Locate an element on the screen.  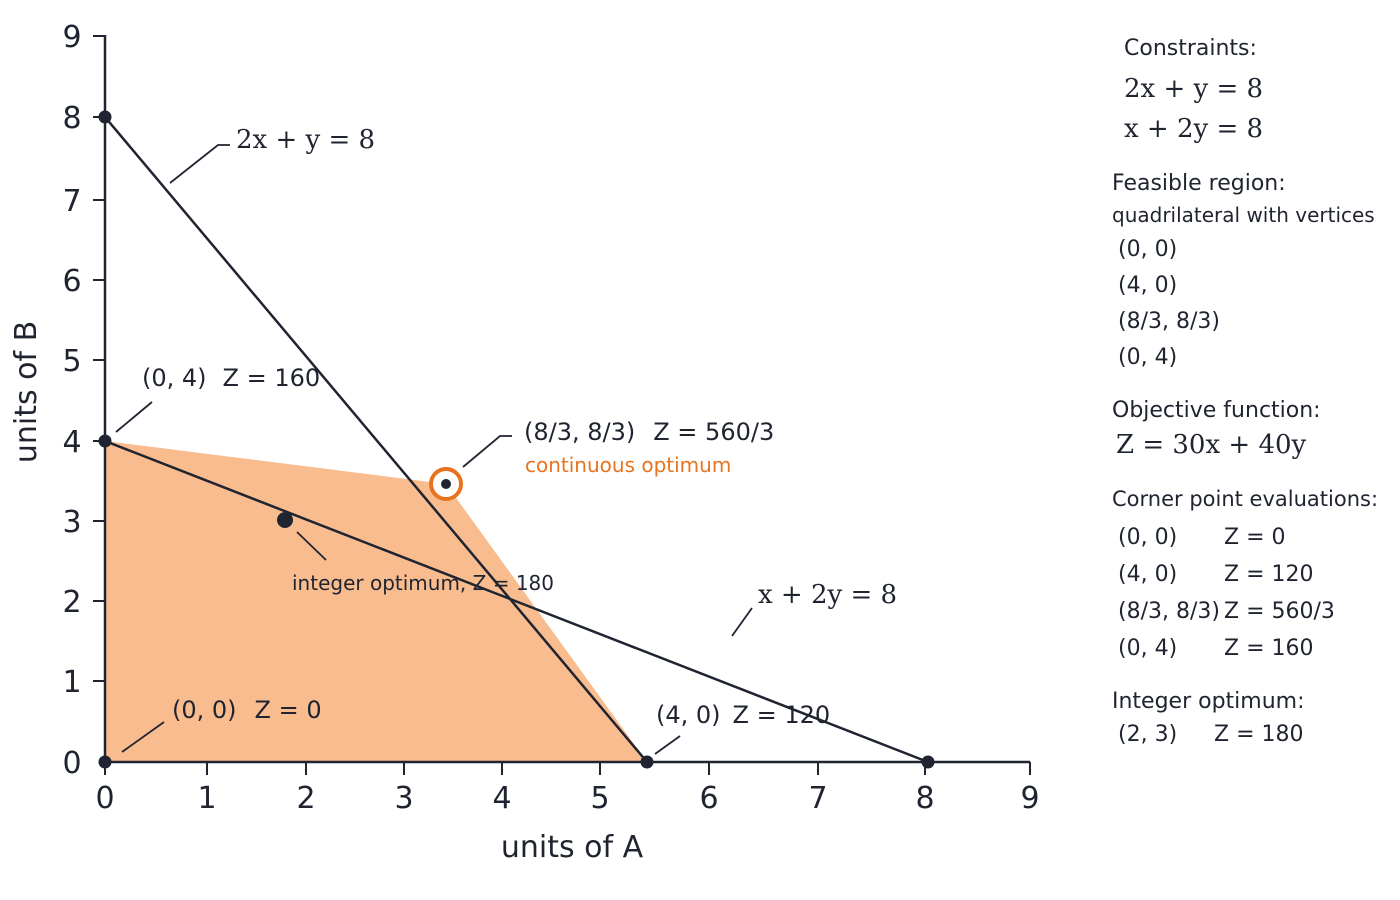
x-tick-label: 8 is located at coordinates (924, 798).